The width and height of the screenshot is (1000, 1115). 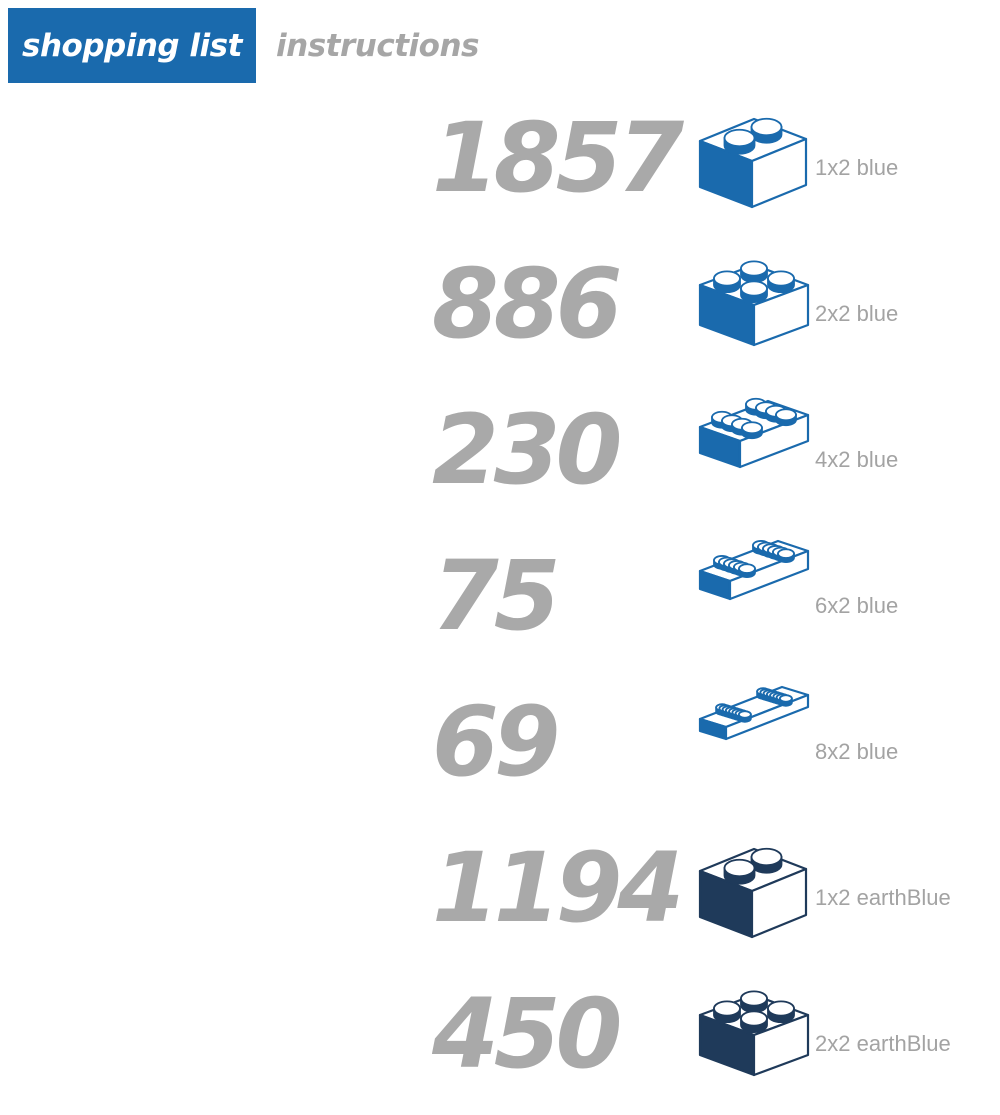 I want to click on list-item: 69 8x2 blue, so click(x=500, y=750).